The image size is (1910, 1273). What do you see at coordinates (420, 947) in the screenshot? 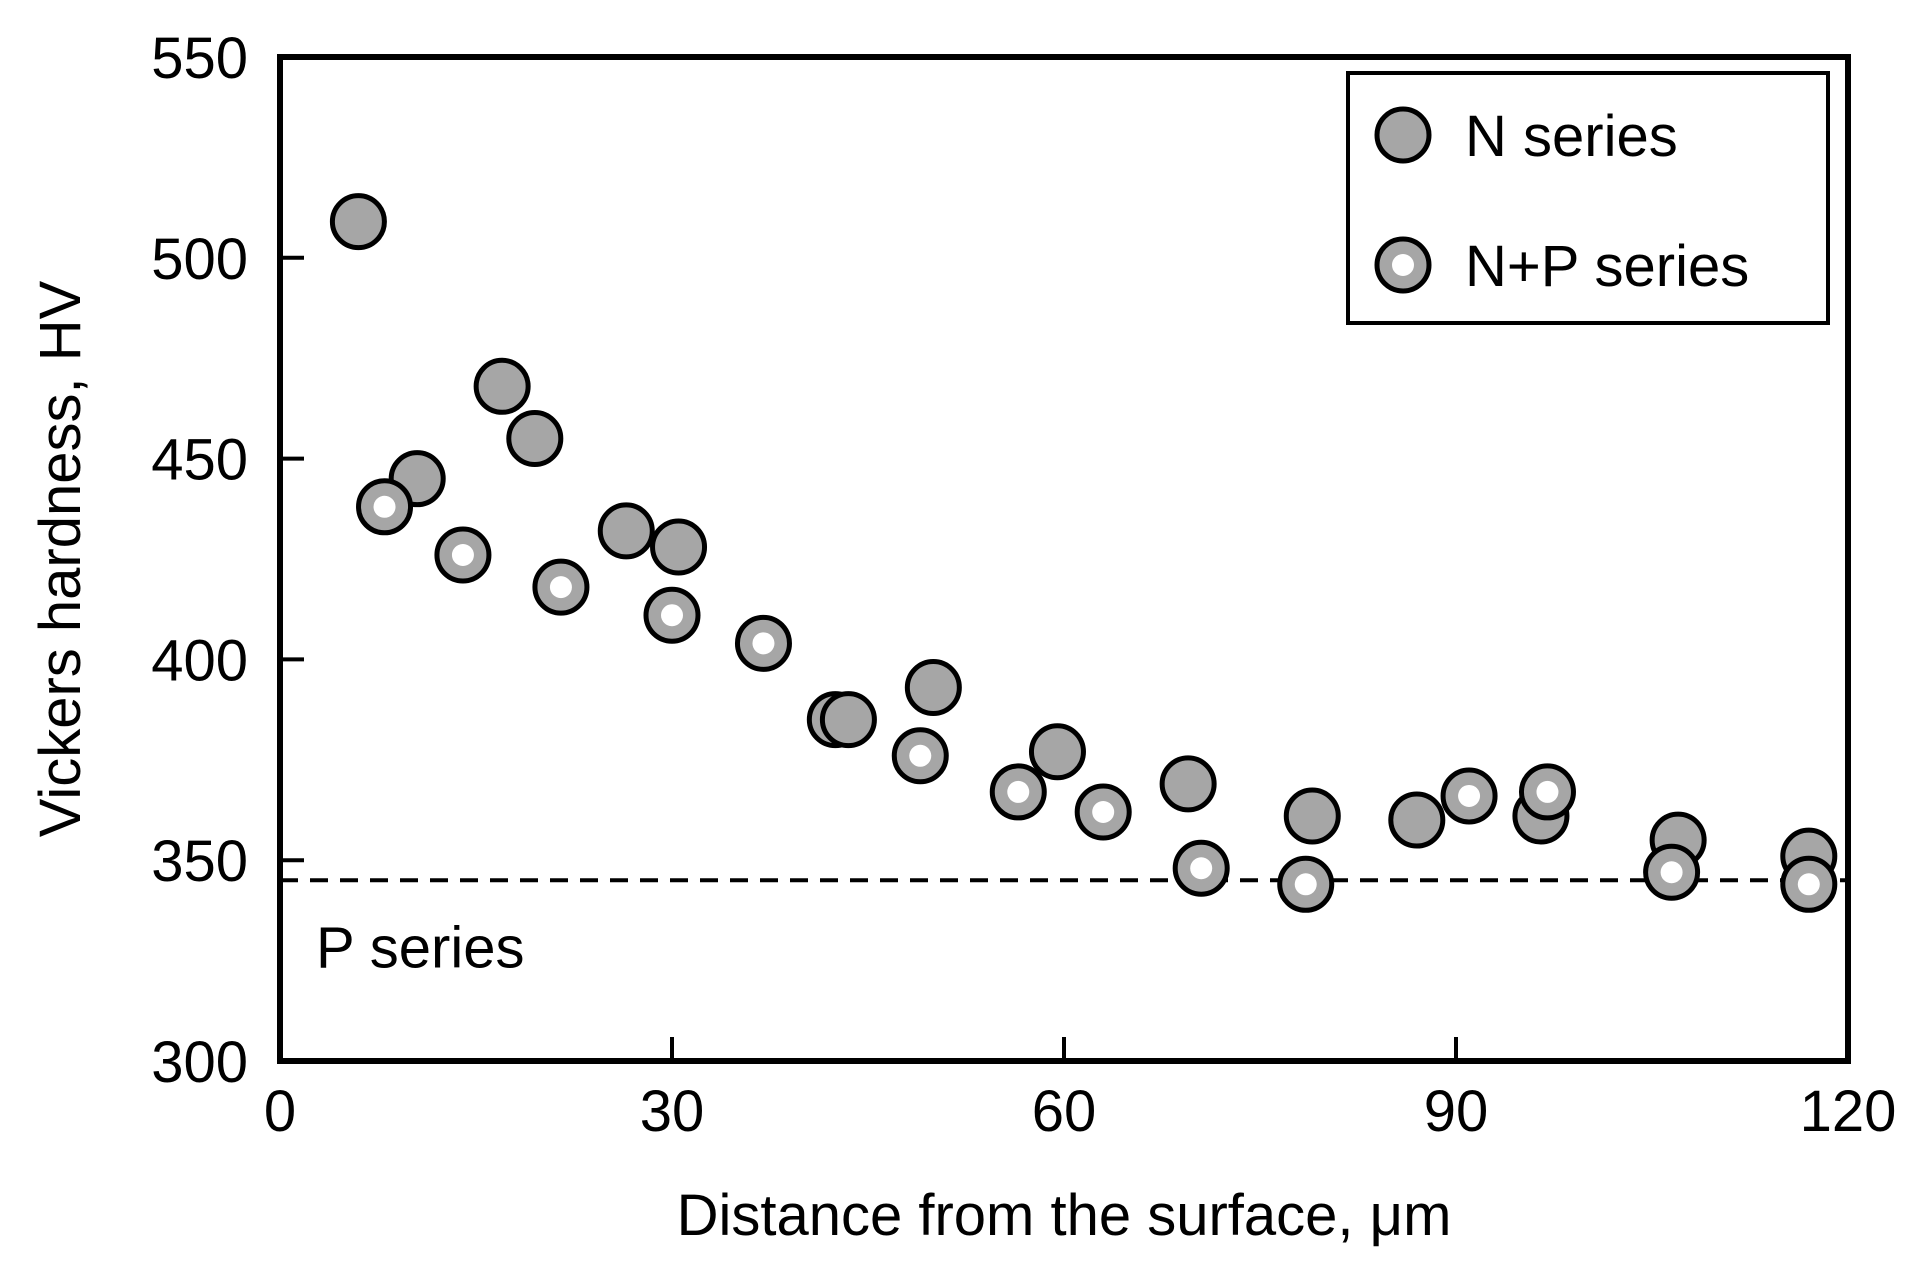
I see `p-series-label: P series` at bounding box center [420, 947].